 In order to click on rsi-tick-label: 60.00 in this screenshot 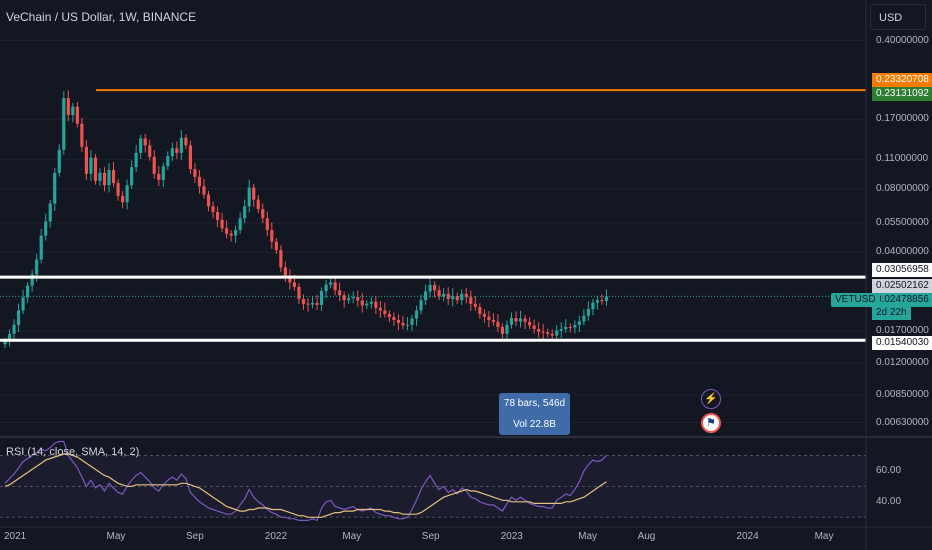, I will do `click(889, 470)`.